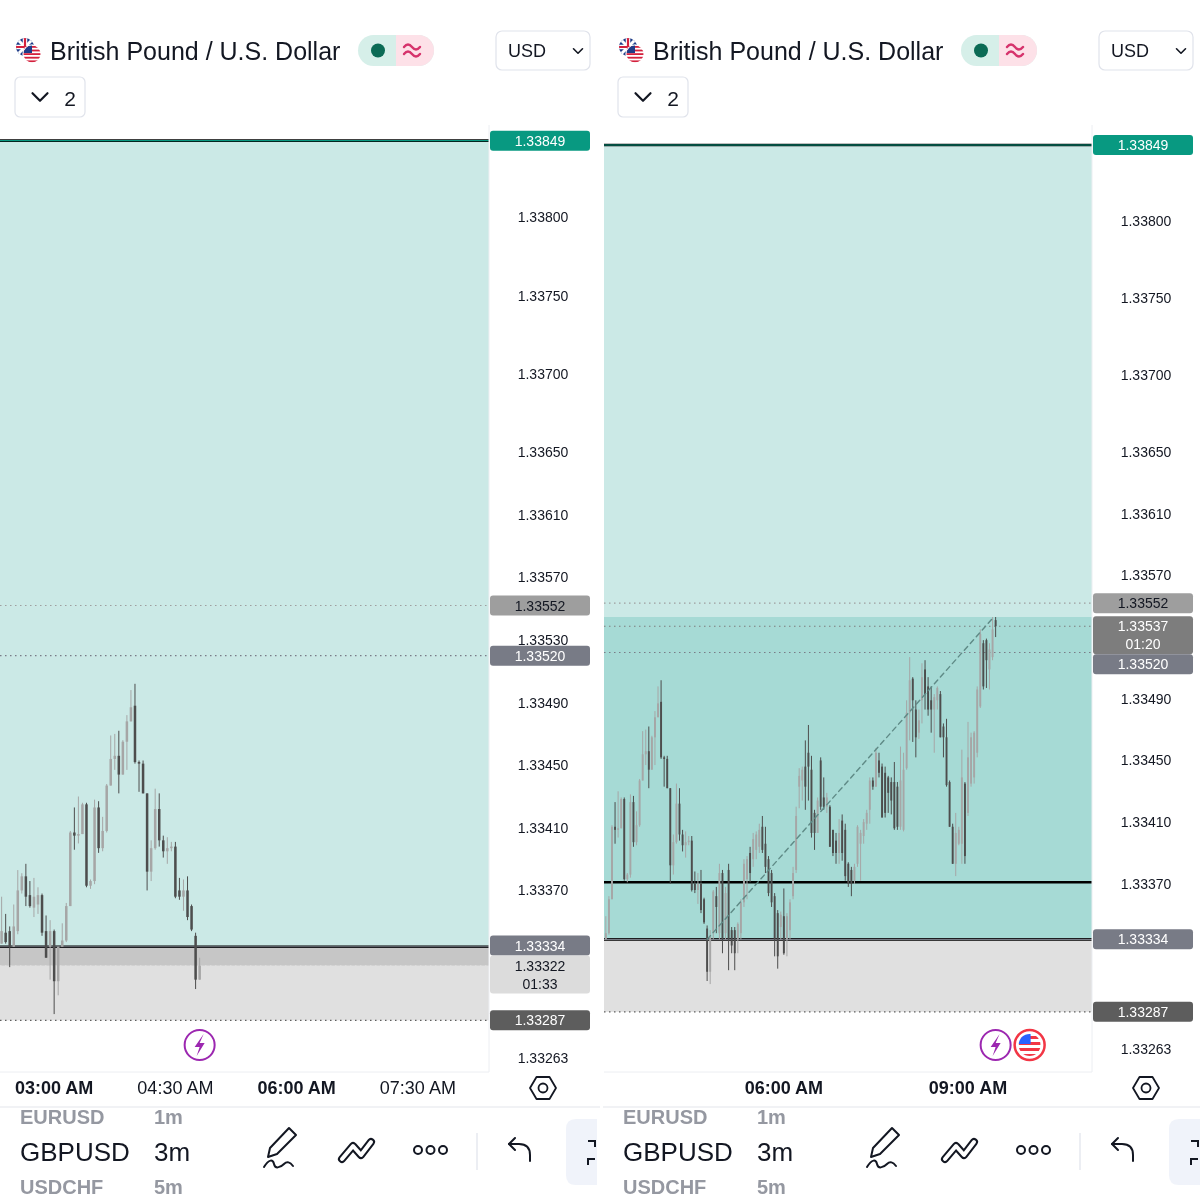  Describe the element at coordinates (543, 639) in the screenshot. I see `y-tick-label: 1.33530` at that location.